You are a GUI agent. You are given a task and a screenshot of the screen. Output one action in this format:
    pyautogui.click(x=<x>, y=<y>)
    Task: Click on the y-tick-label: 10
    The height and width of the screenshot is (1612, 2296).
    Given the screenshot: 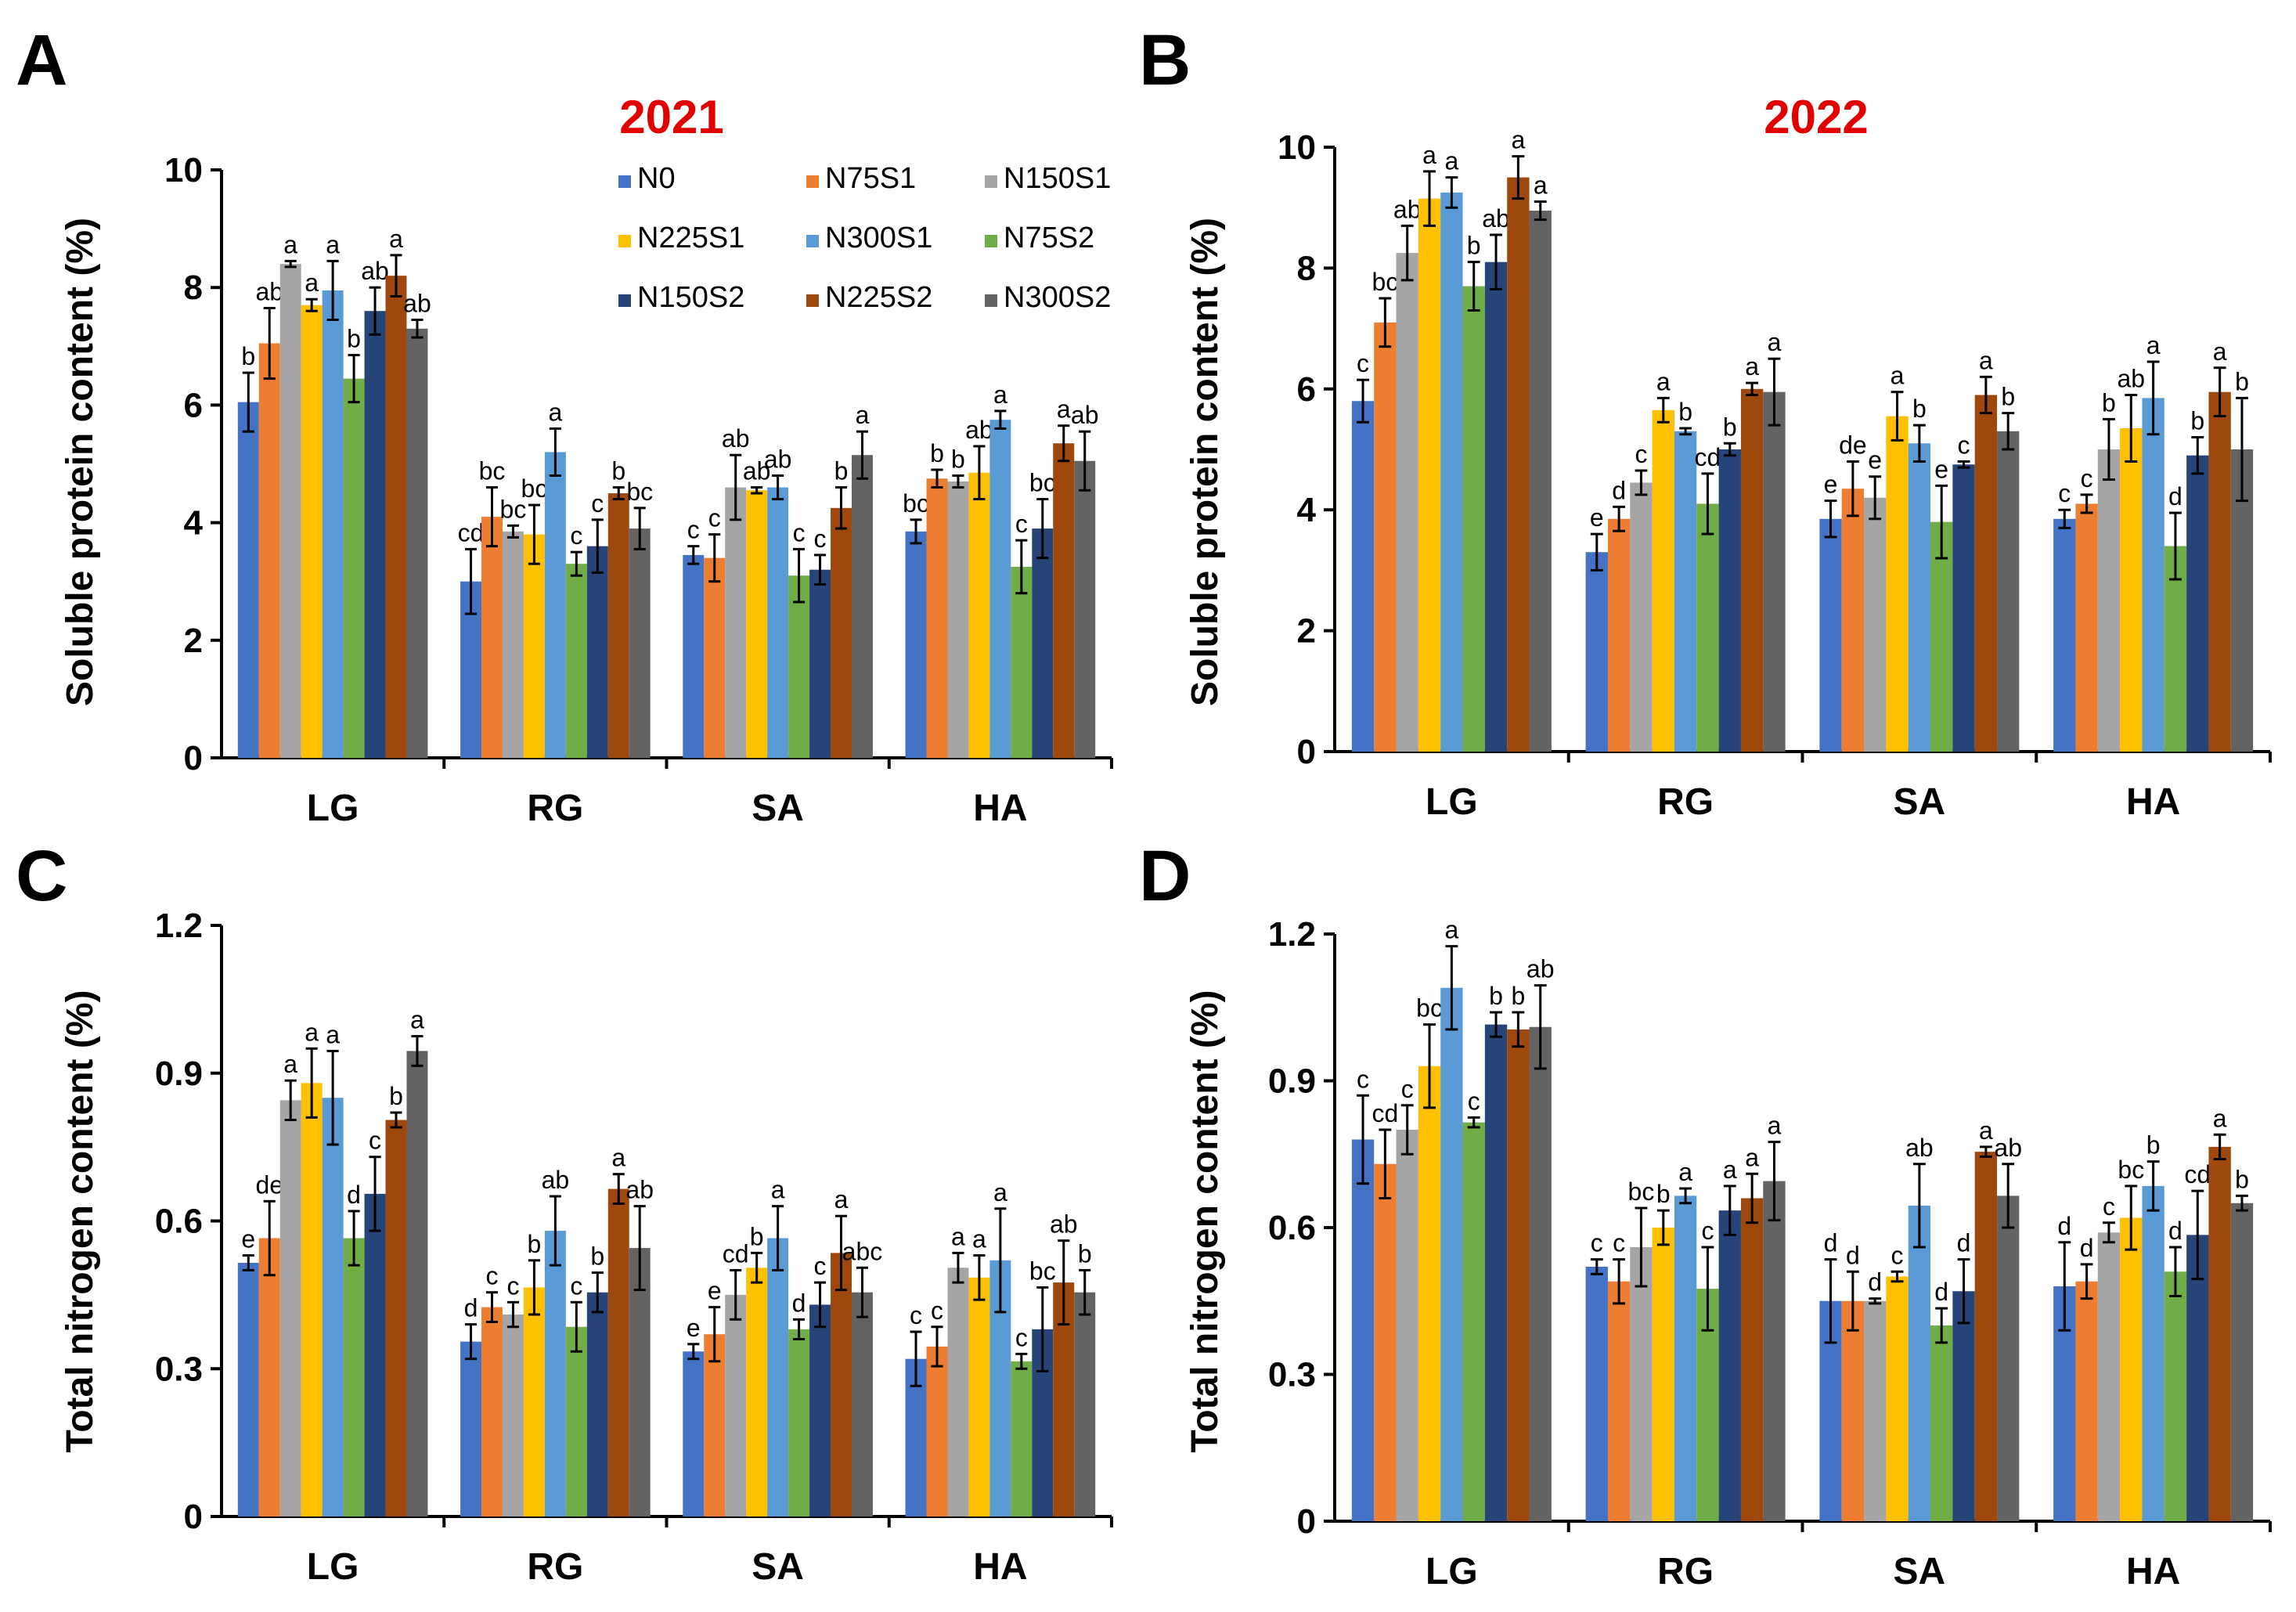 What is the action you would take?
    pyautogui.click(x=1297, y=147)
    